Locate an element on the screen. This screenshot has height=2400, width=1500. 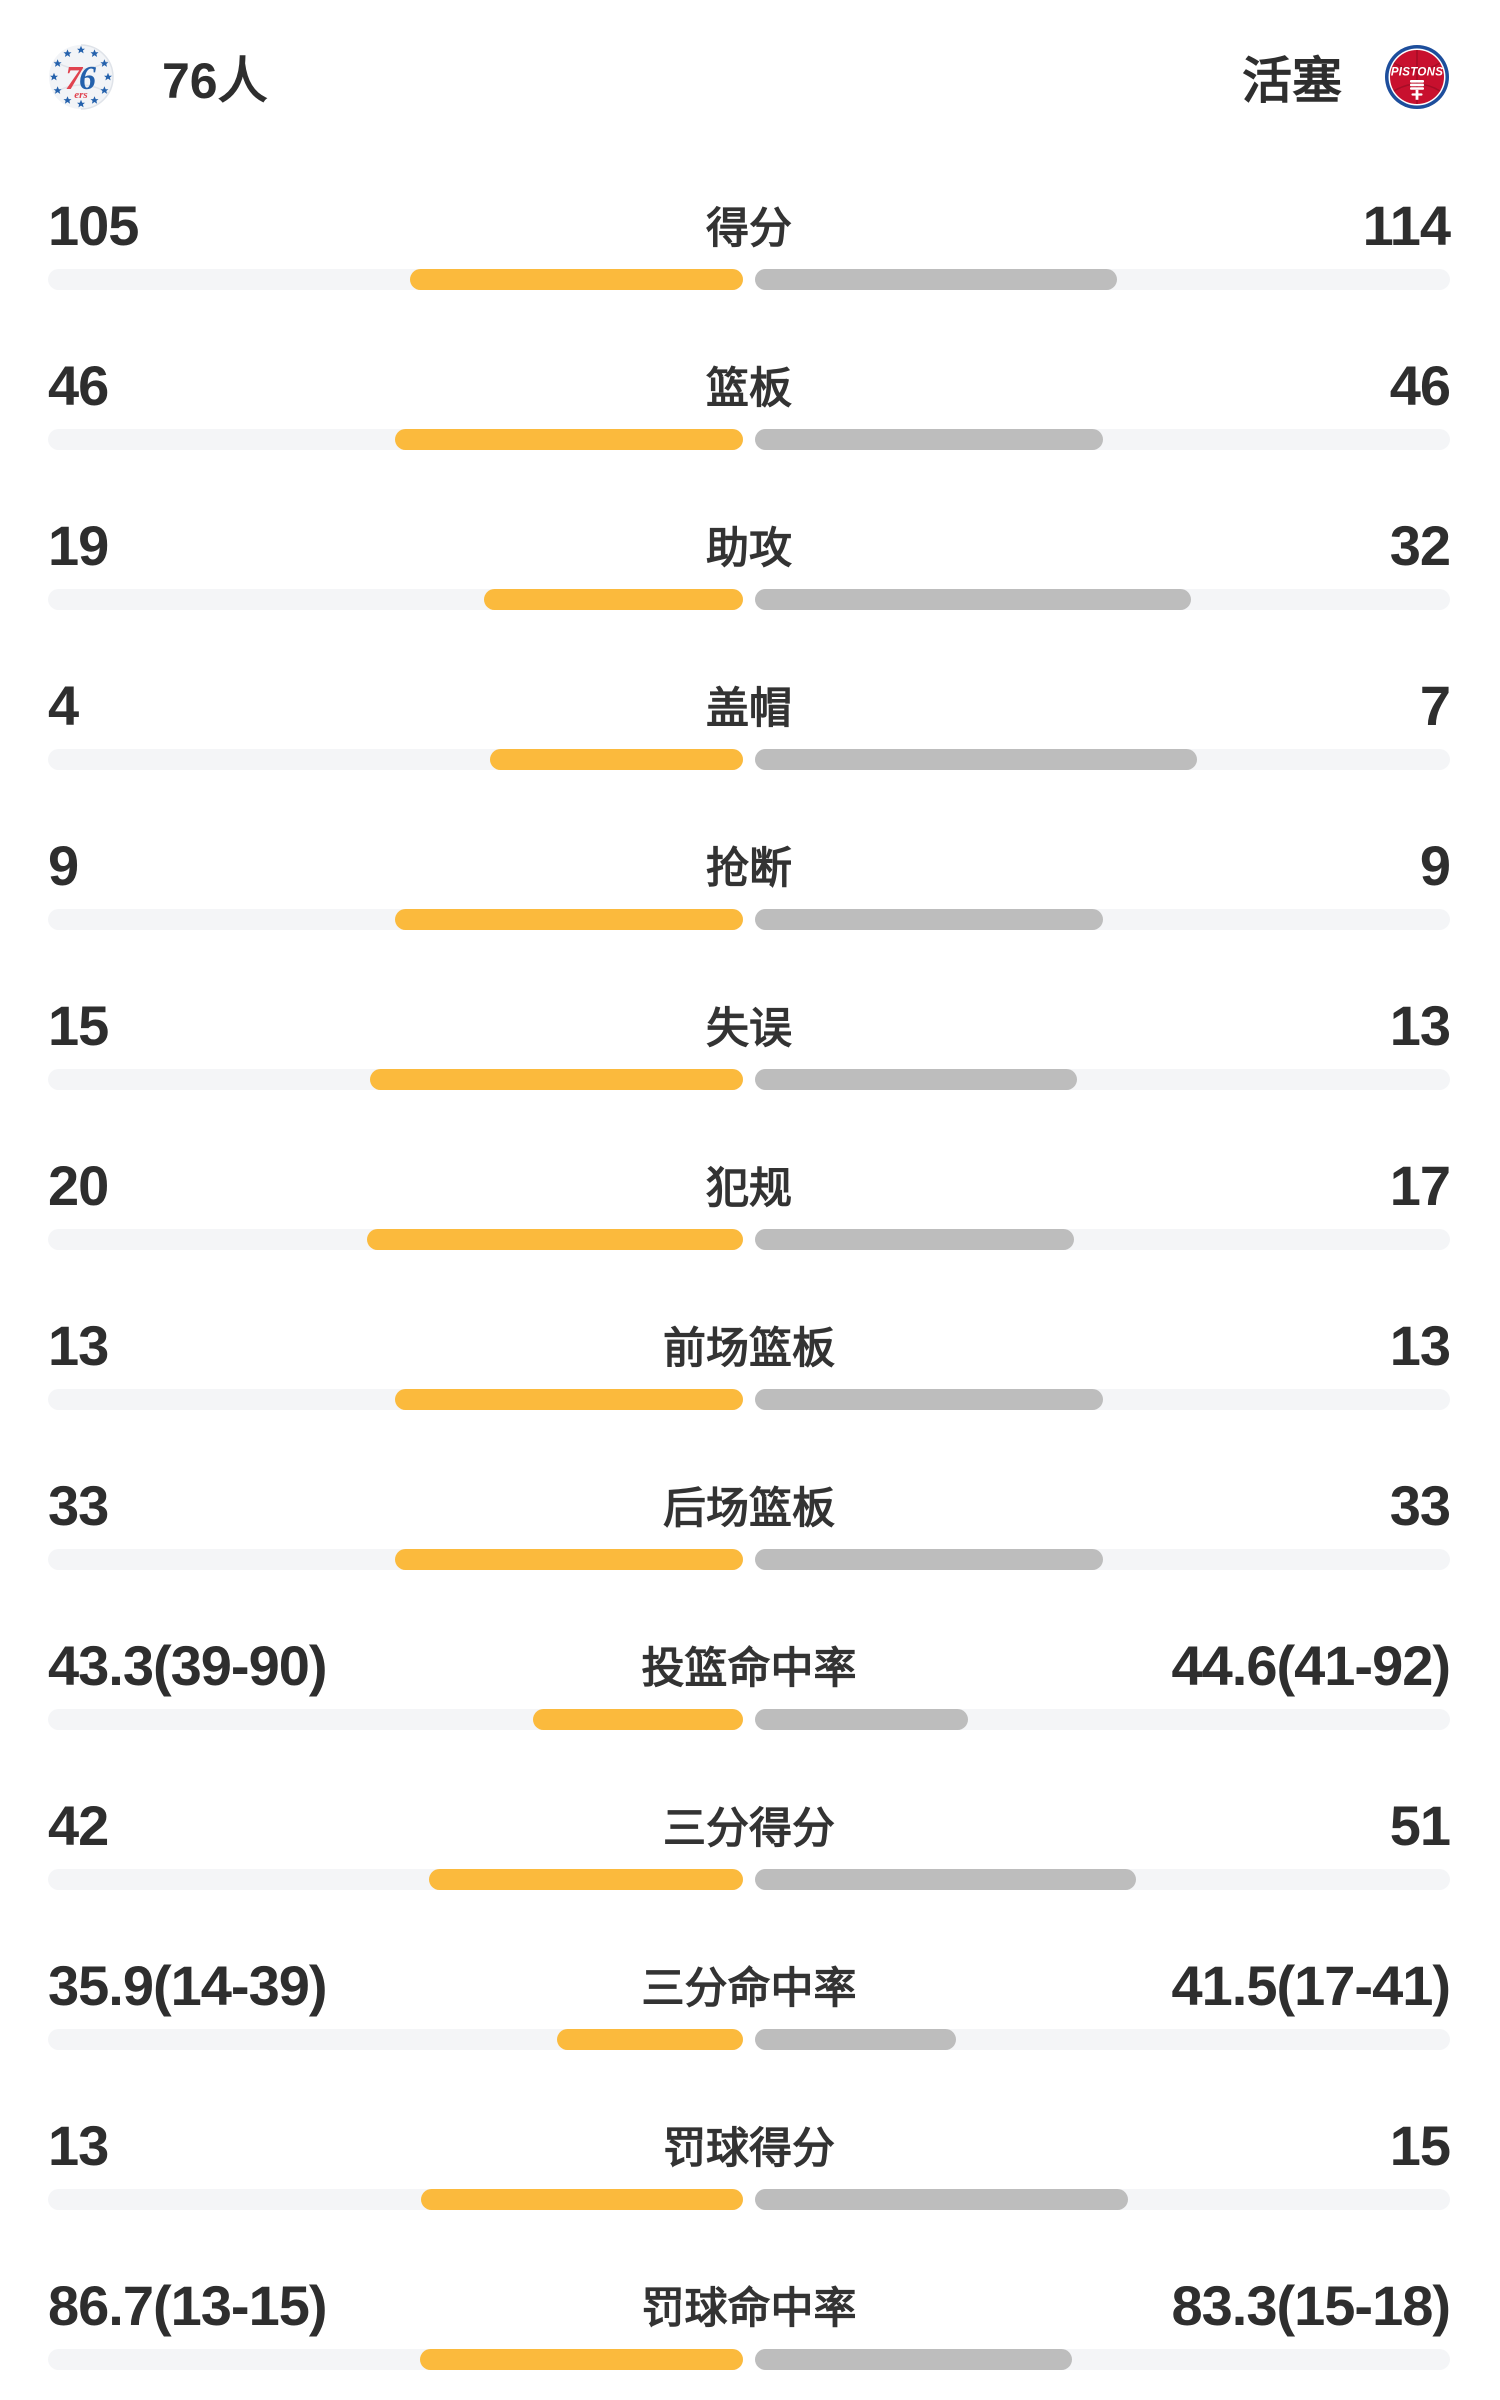
stat-line: 9 抢断 9 is located at coordinates (749, 865).